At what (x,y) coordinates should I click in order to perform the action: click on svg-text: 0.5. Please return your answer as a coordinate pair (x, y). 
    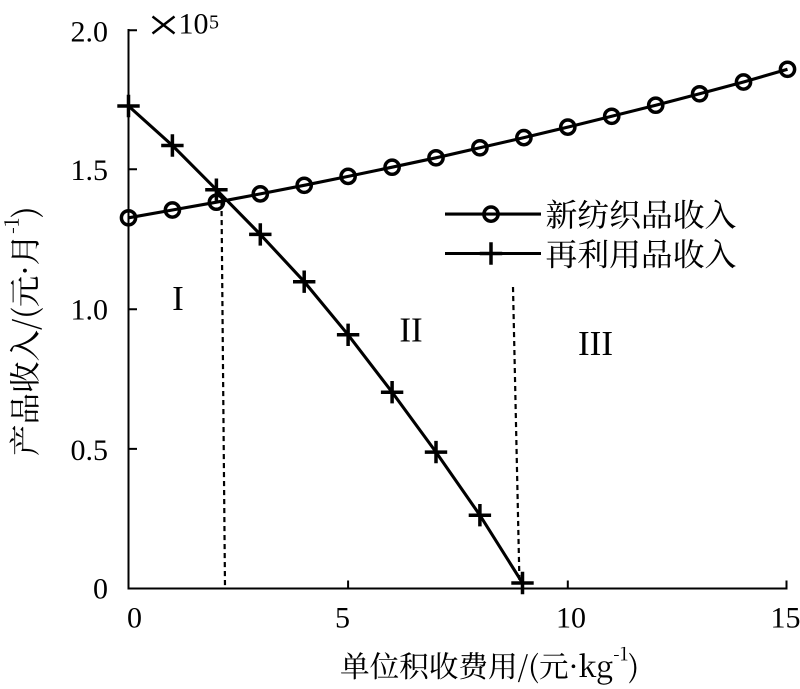
    Looking at the image, I should click on (90, 450).